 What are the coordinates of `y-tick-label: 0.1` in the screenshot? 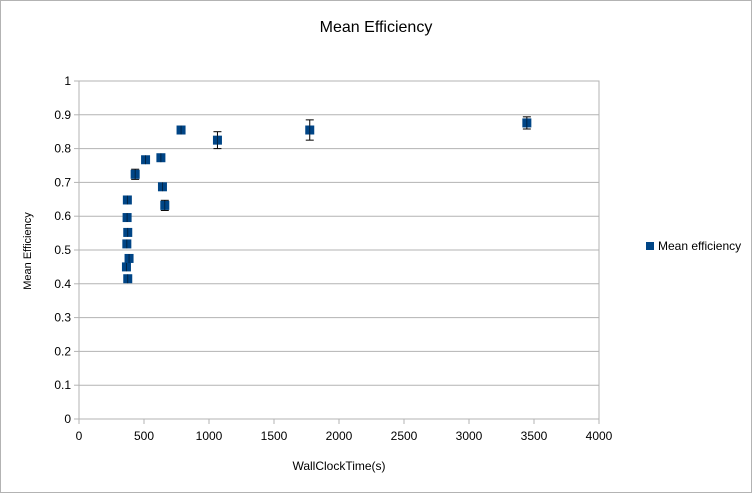 It's located at (62, 385).